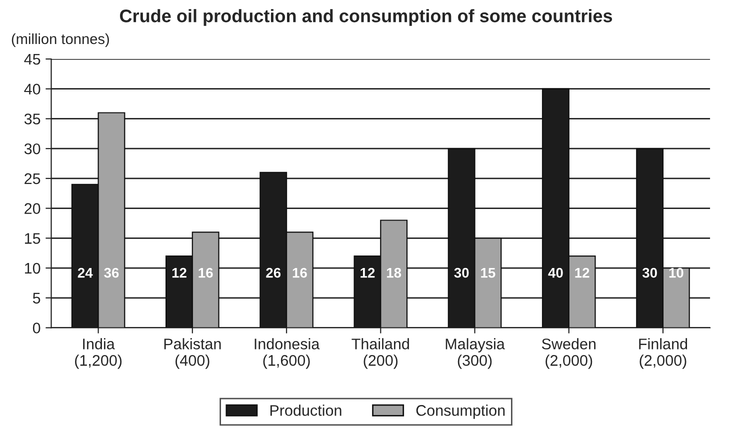 Image resolution: width=732 pixels, height=437 pixels. What do you see at coordinates (460, 411) in the screenshot?
I see `legend-label: Consumption` at bounding box center [460, 411].